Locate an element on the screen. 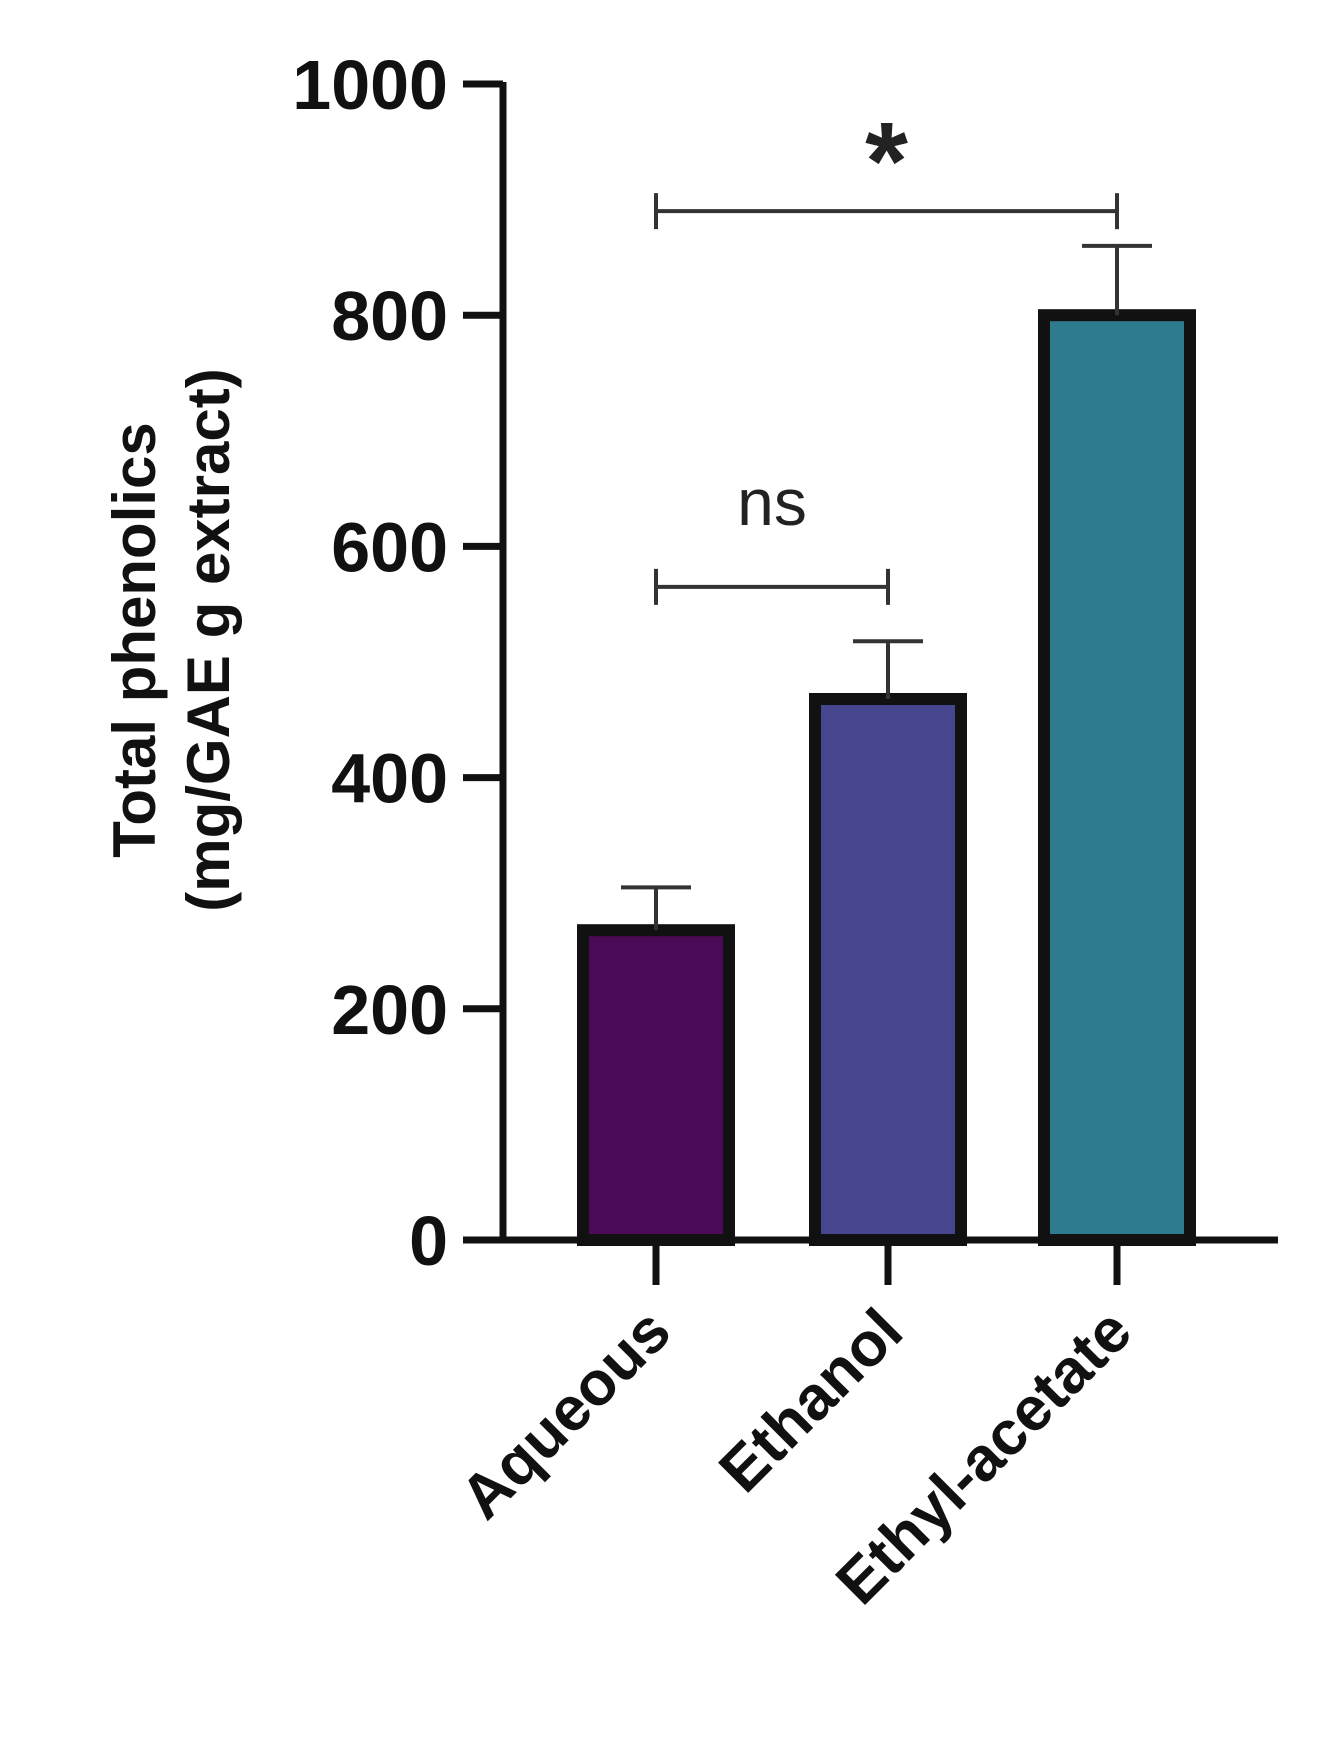 This screenshot has height=1750, width=1328. y-tick-label: 0 is located at coordinates (428, 1241).